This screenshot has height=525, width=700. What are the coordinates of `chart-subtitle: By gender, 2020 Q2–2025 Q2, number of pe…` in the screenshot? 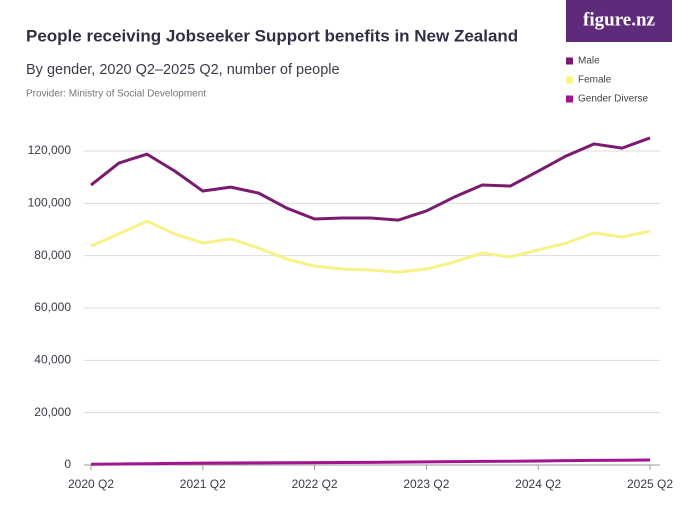 It's located at (183, 70).